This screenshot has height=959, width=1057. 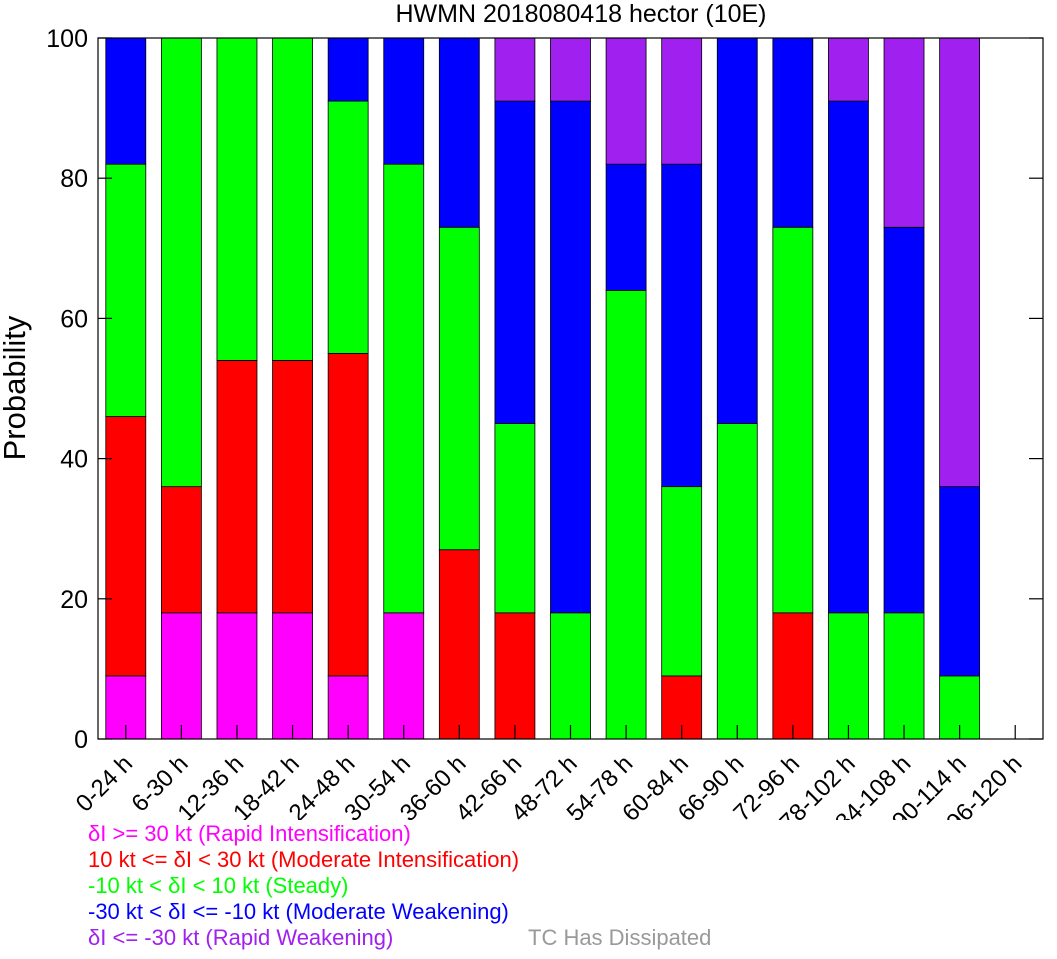 I want to click on legend-item-4: δI <= -30 kt (Rapid Weakening), so click(x=241, y=937).